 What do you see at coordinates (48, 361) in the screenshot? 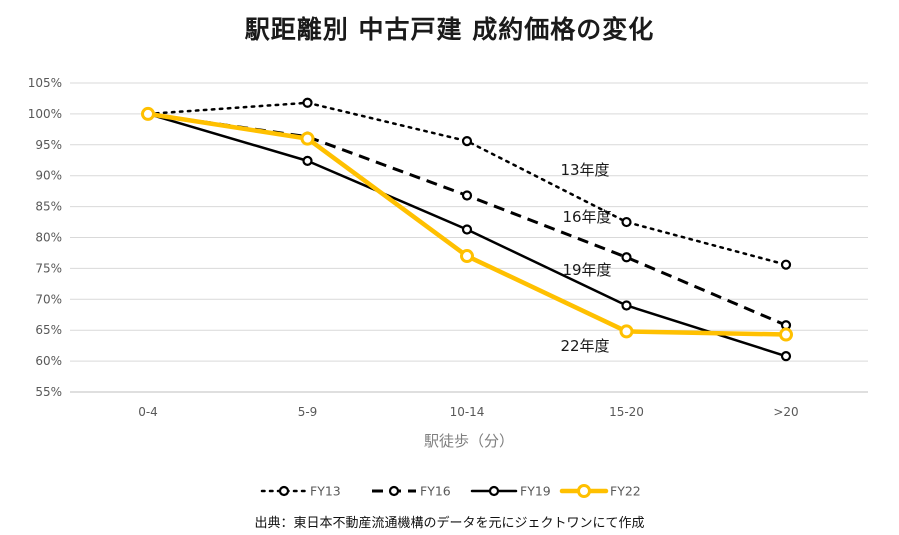
I see `y-tick-label: 60%` at bounding box center [48, 361].